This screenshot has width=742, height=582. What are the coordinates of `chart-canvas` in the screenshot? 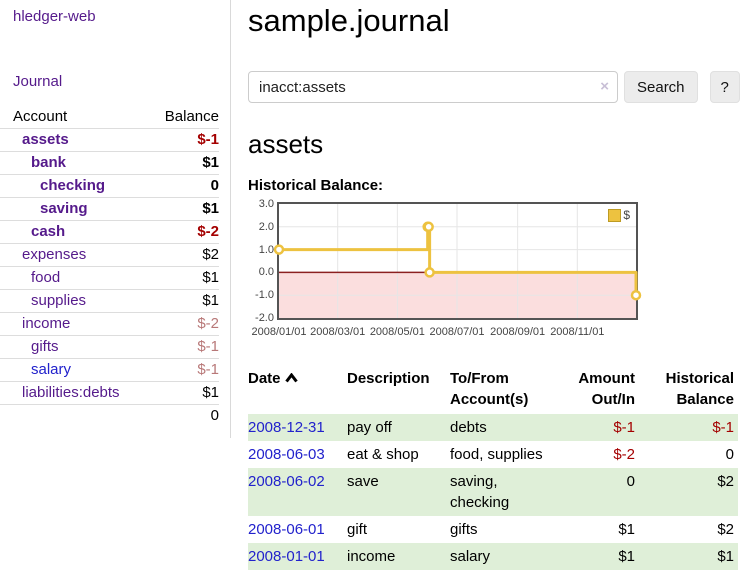 It's located at (457, 261).